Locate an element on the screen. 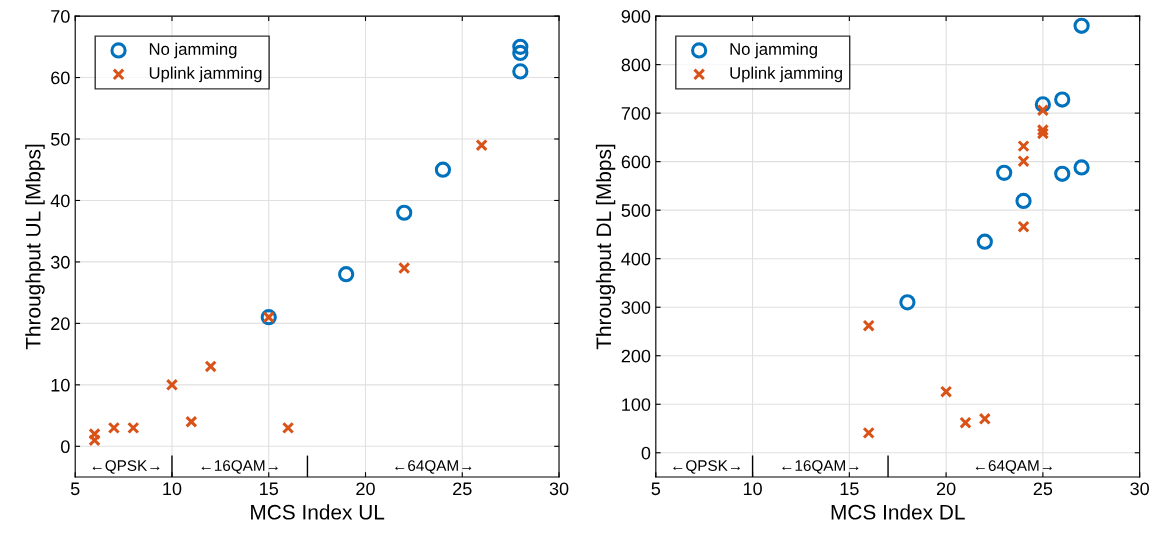  y-tick-label: 60 is located at coordinates (60, 78).